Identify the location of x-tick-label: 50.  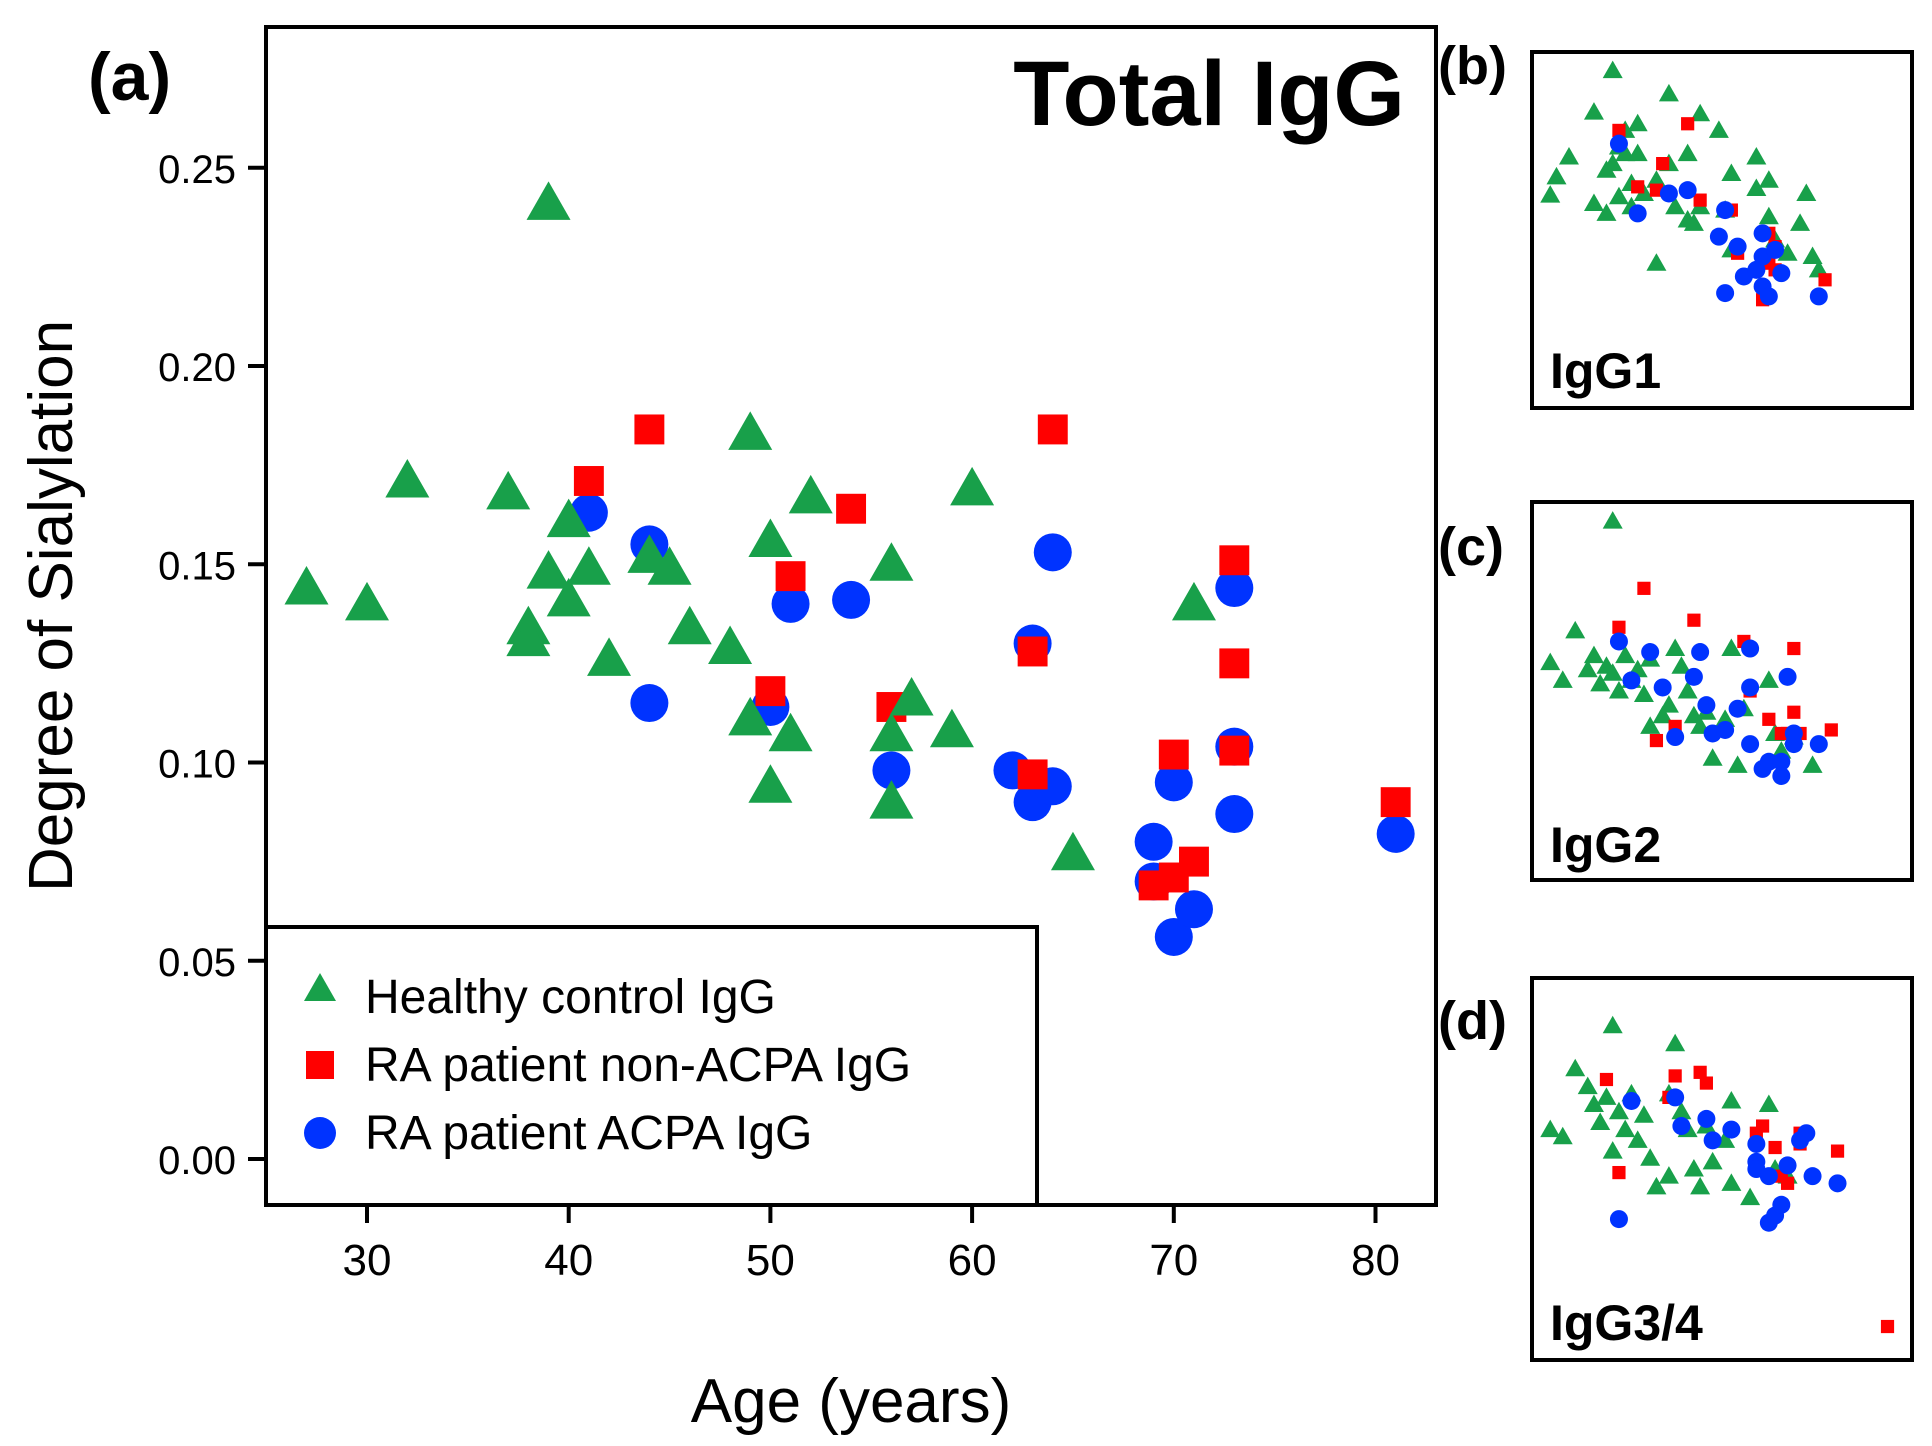
(770, 1260).